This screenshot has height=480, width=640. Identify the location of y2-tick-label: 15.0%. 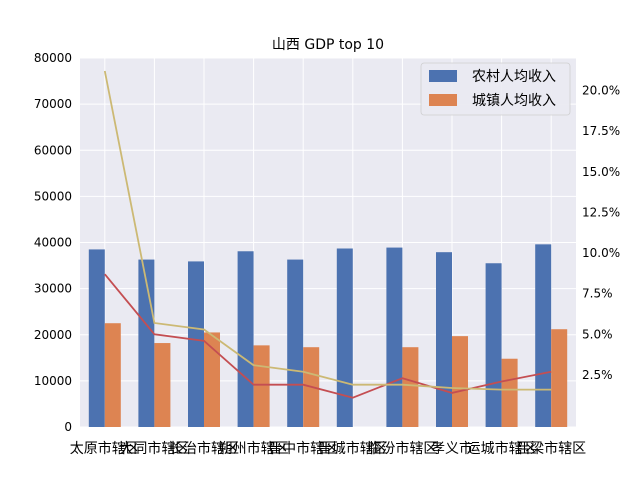
(601, 172).